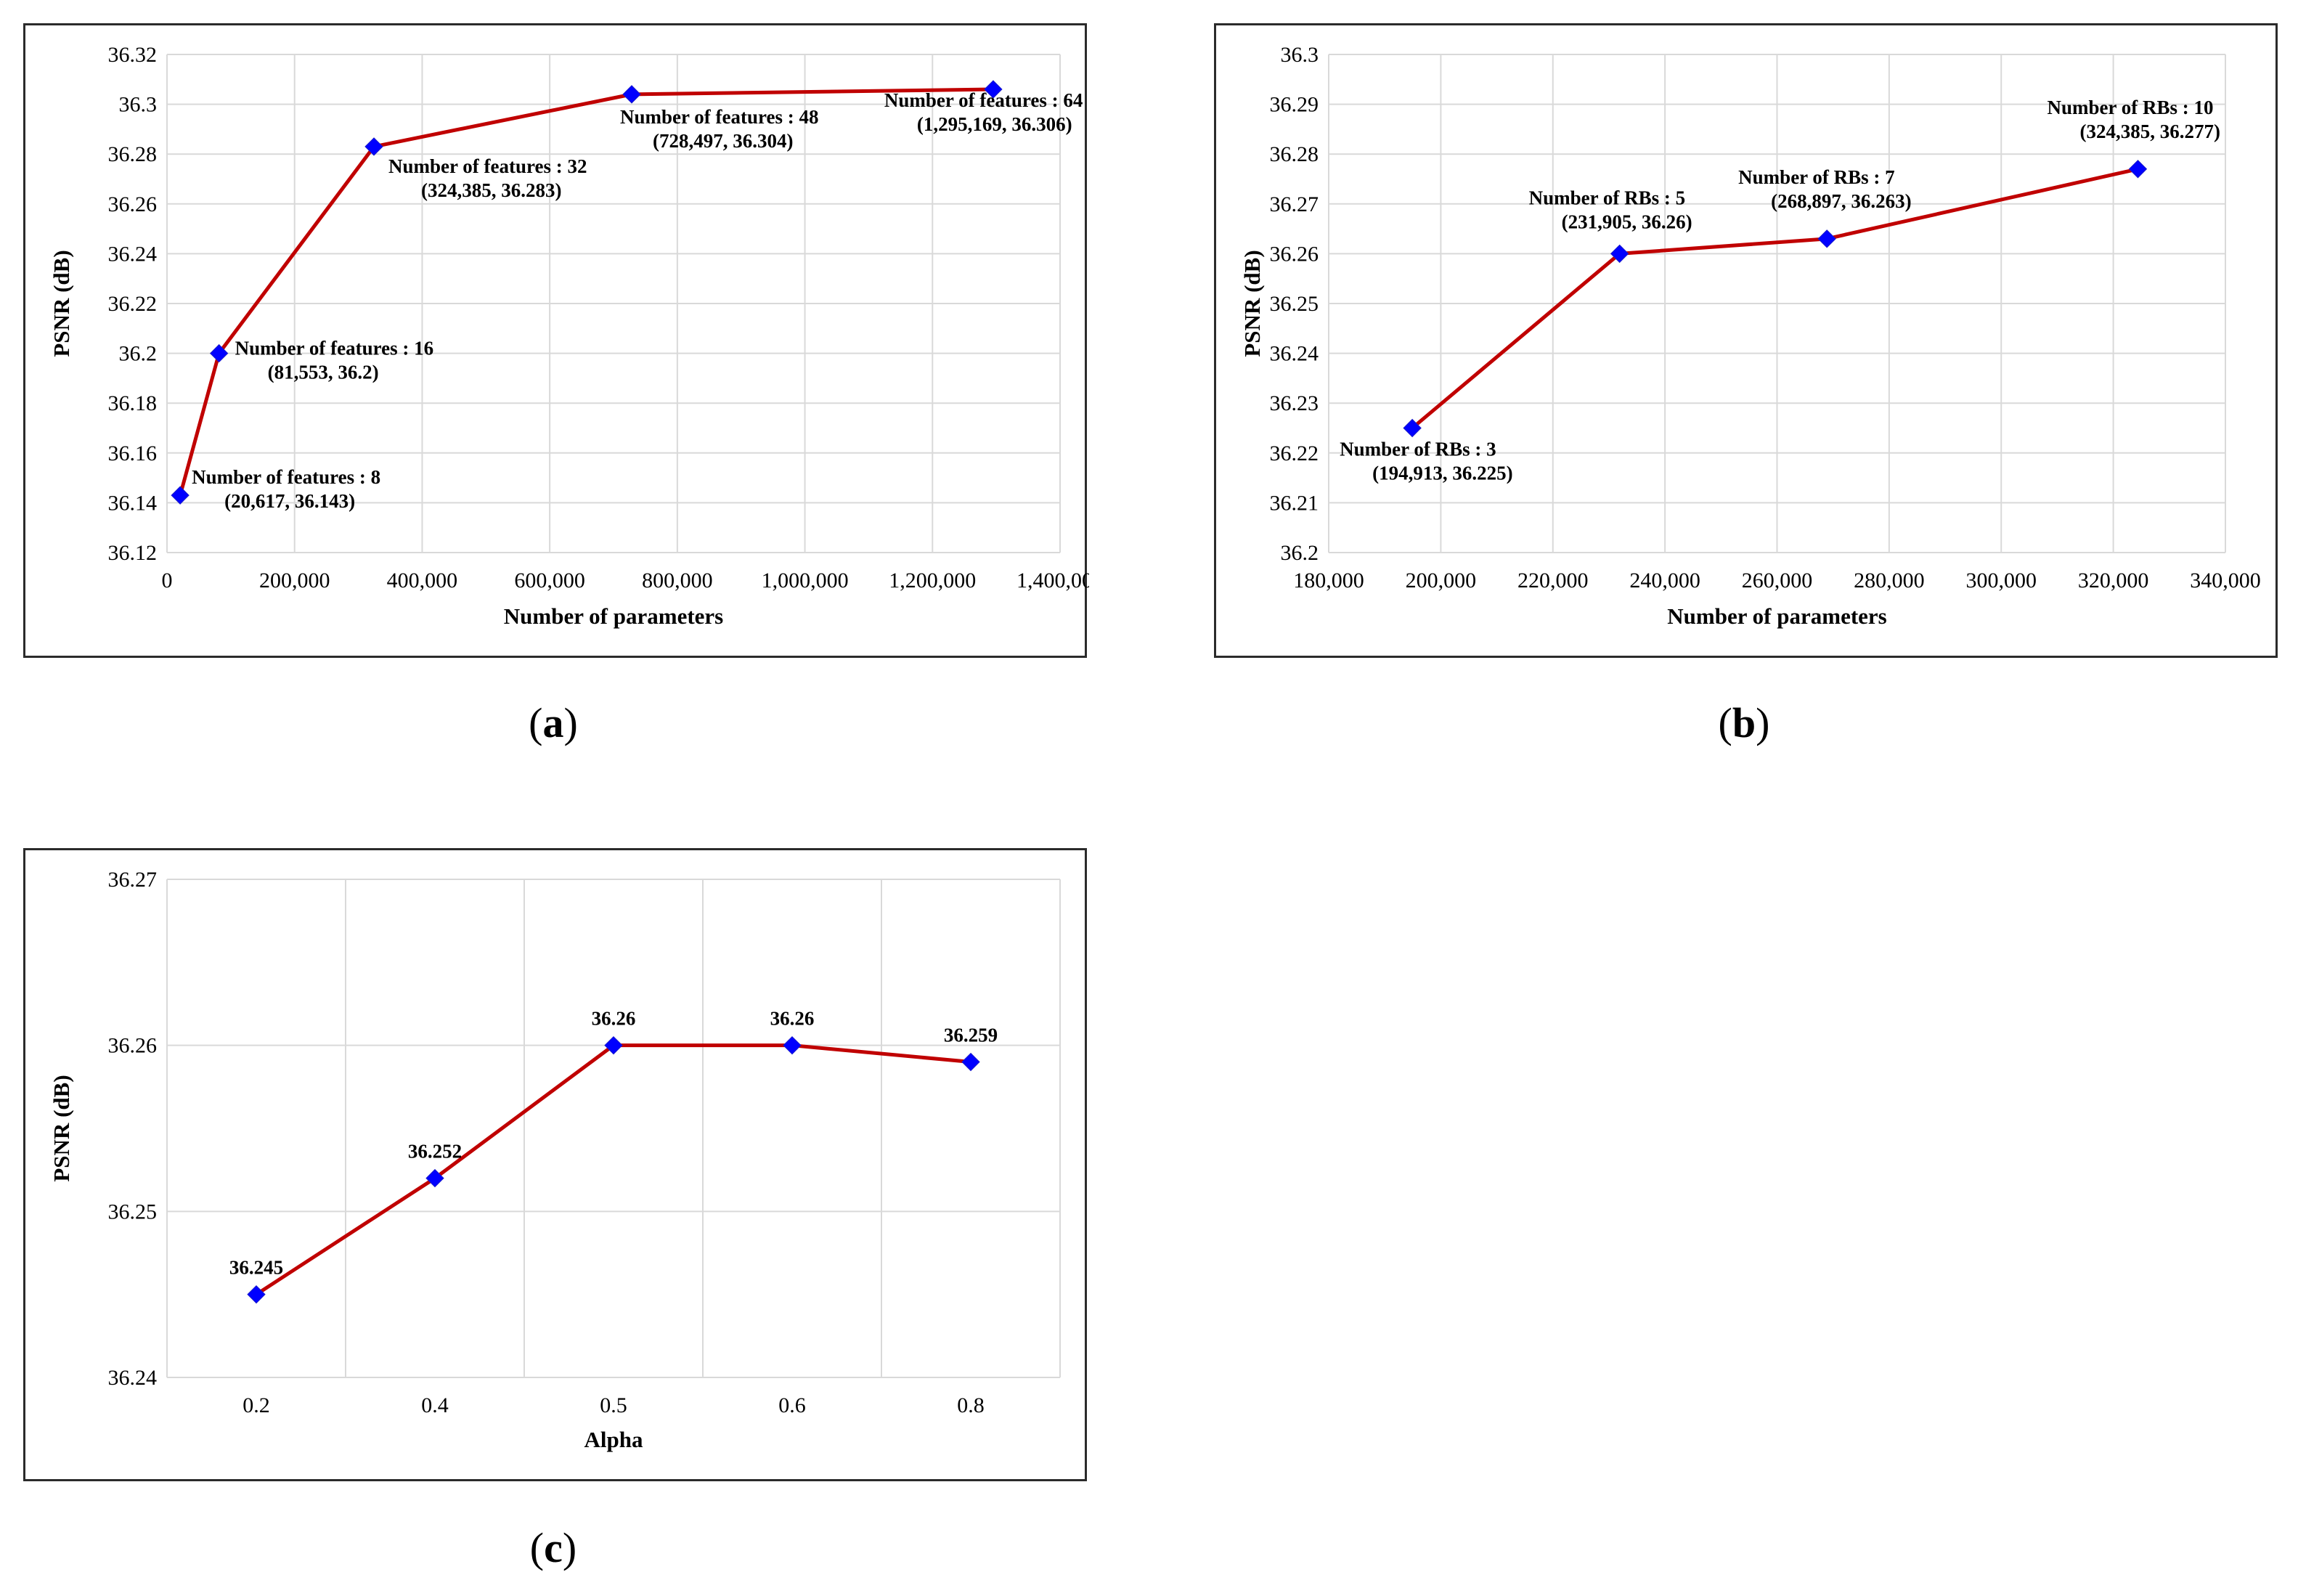 This screenshot has height=1596, width=2298. I want to click on chart-c-x-axis-label: Alpha, so click(613, 1439).